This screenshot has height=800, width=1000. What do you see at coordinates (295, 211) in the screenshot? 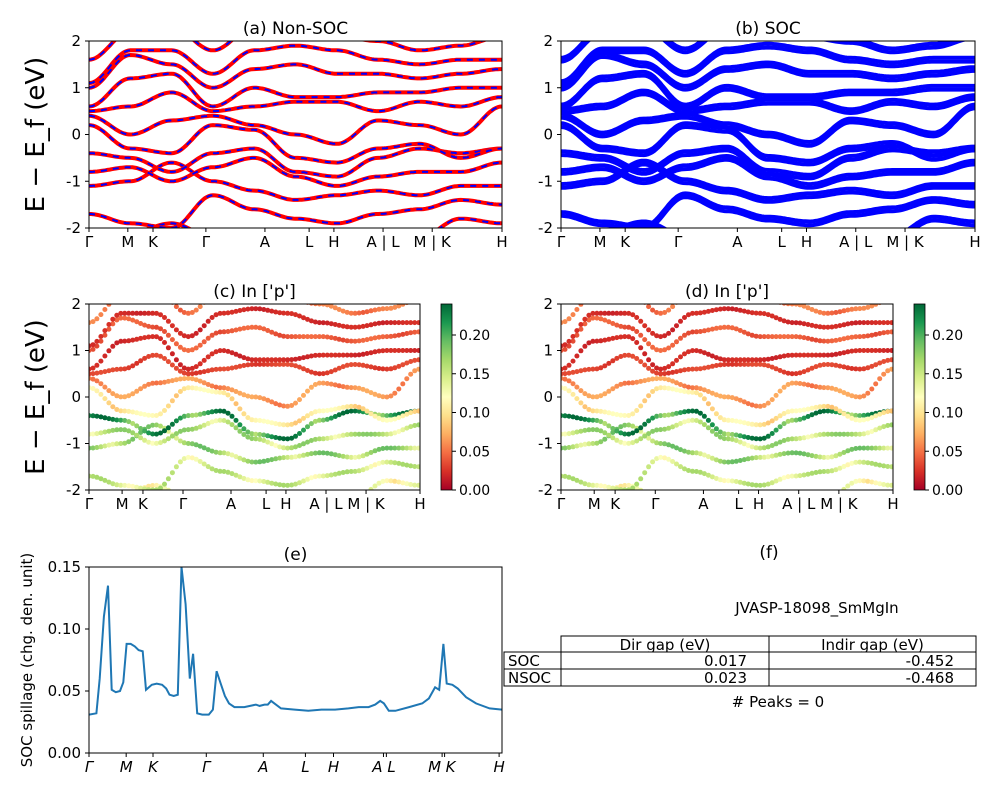
I see `band-line-dash` at bounding box center [295, 211].